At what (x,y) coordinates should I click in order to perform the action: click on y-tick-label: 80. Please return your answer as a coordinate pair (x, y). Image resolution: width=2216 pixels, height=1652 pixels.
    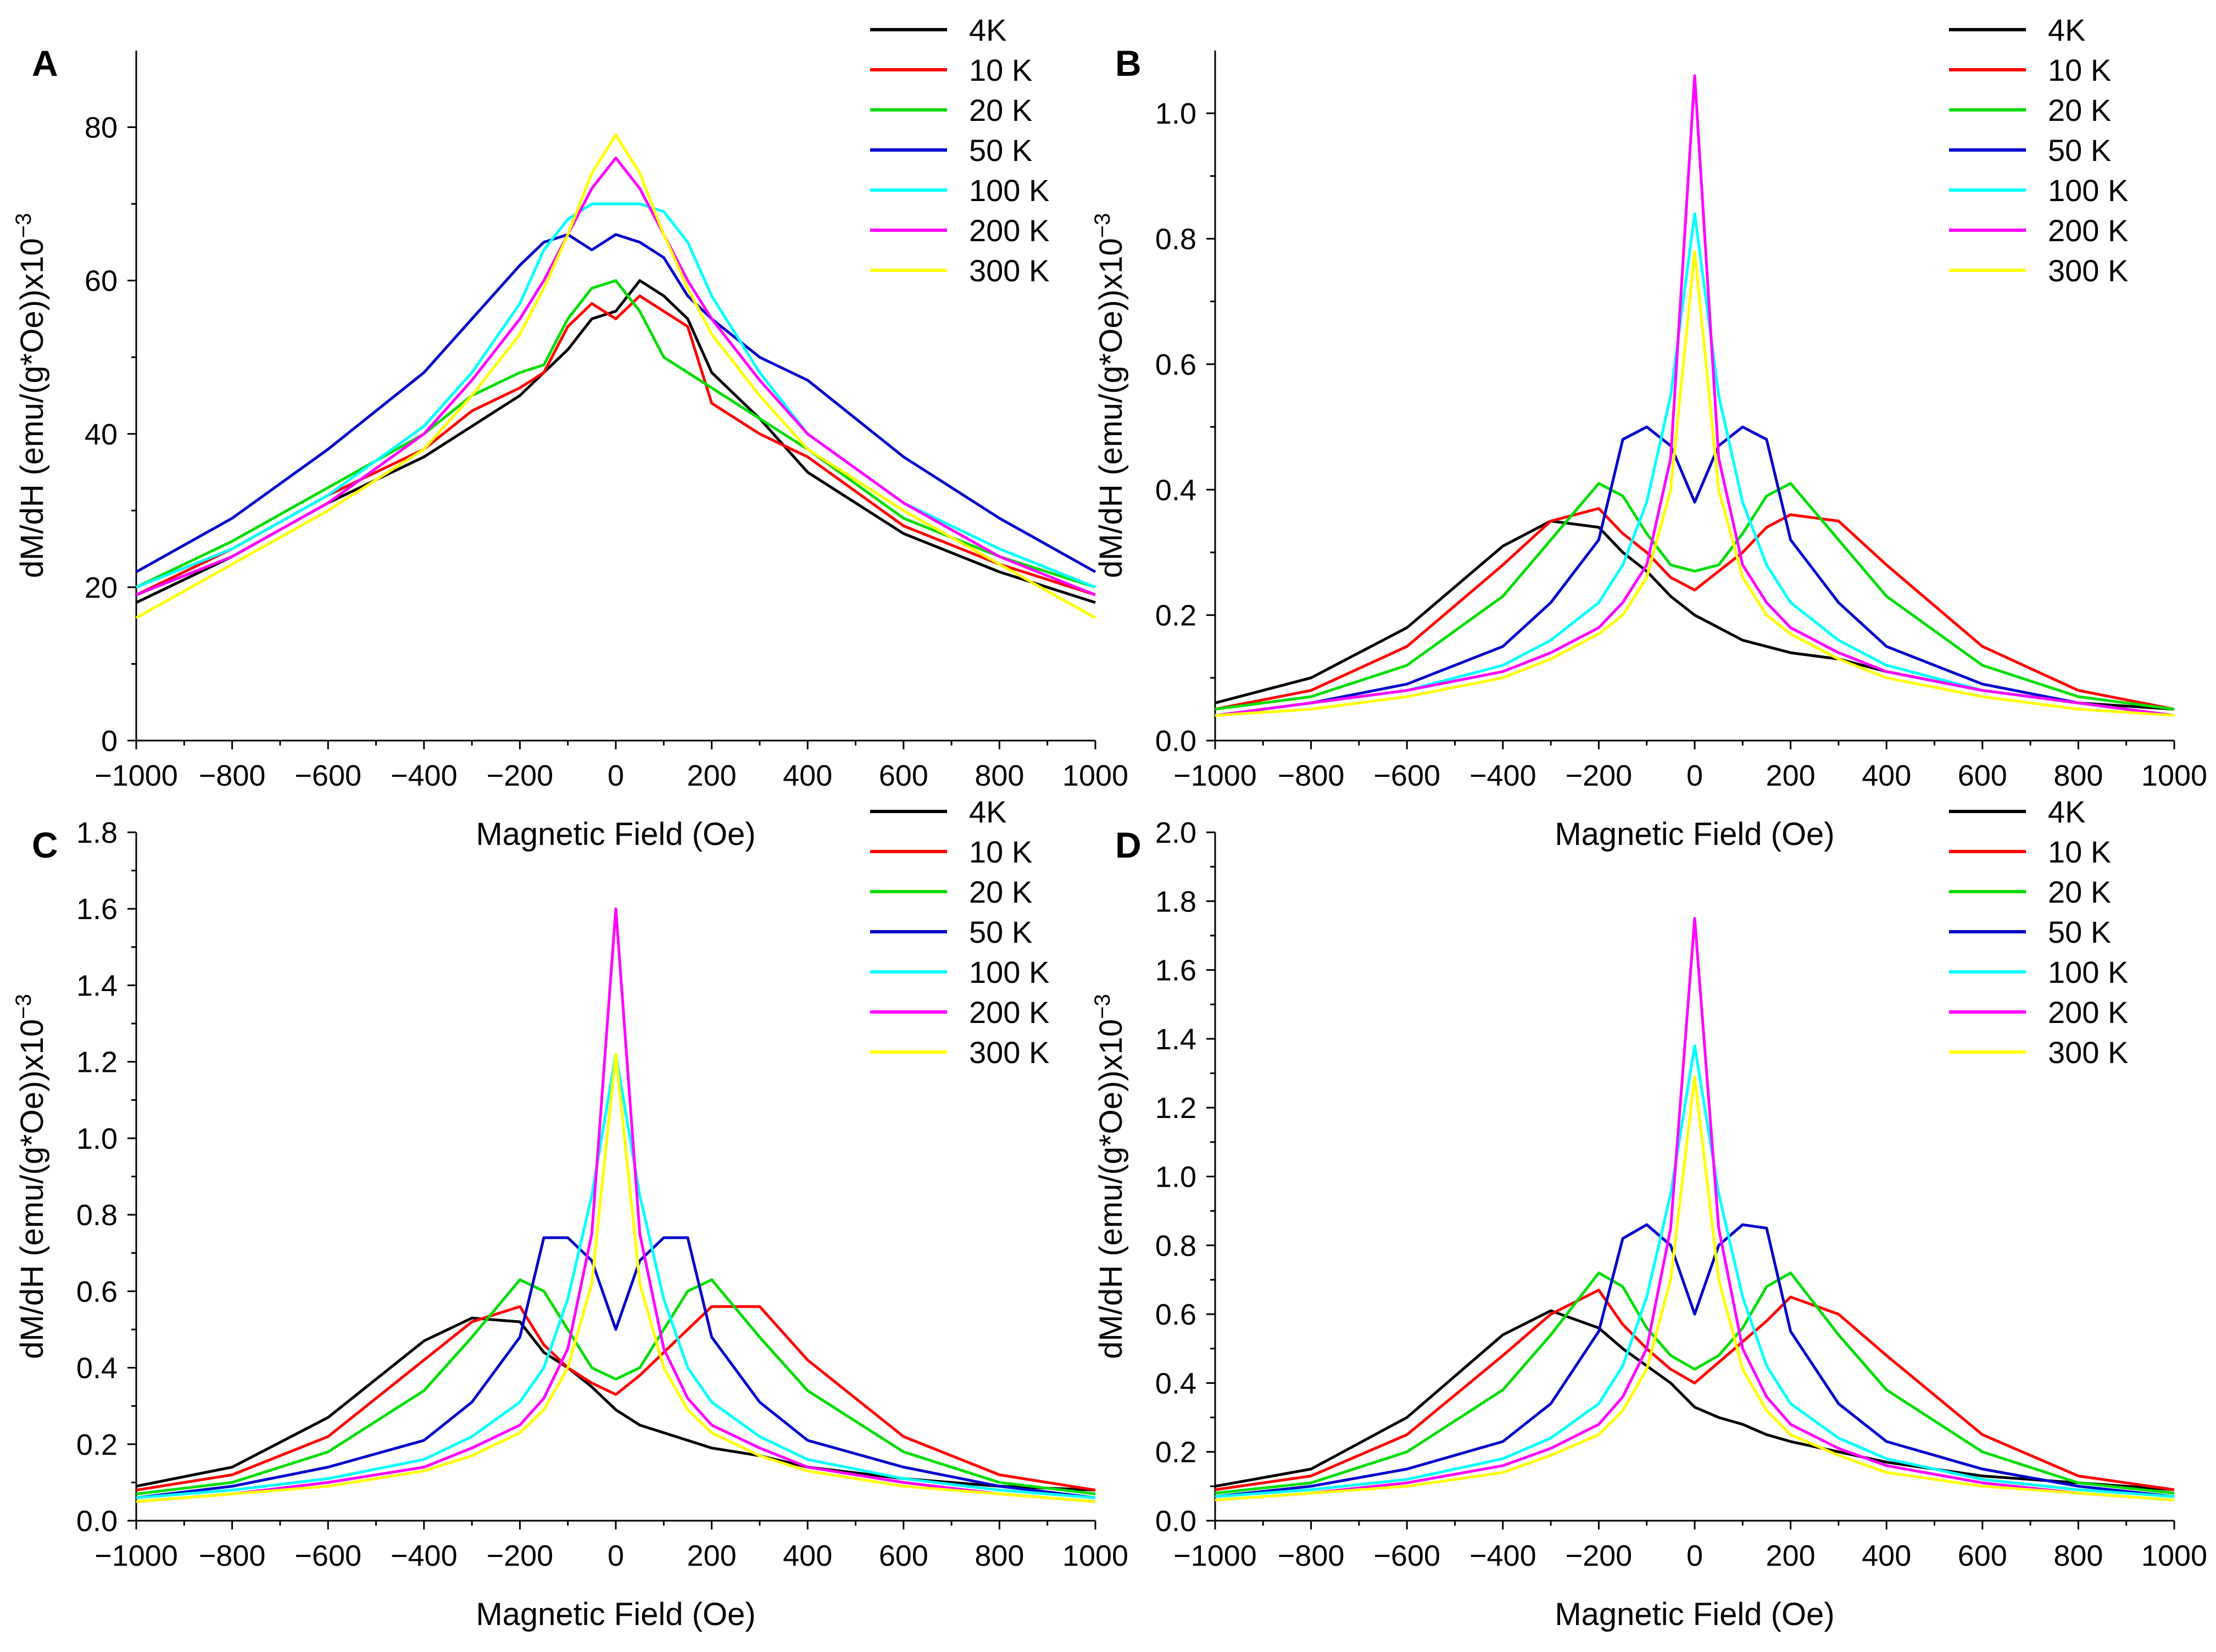
    Looking at the image, I should click on (101, 128).